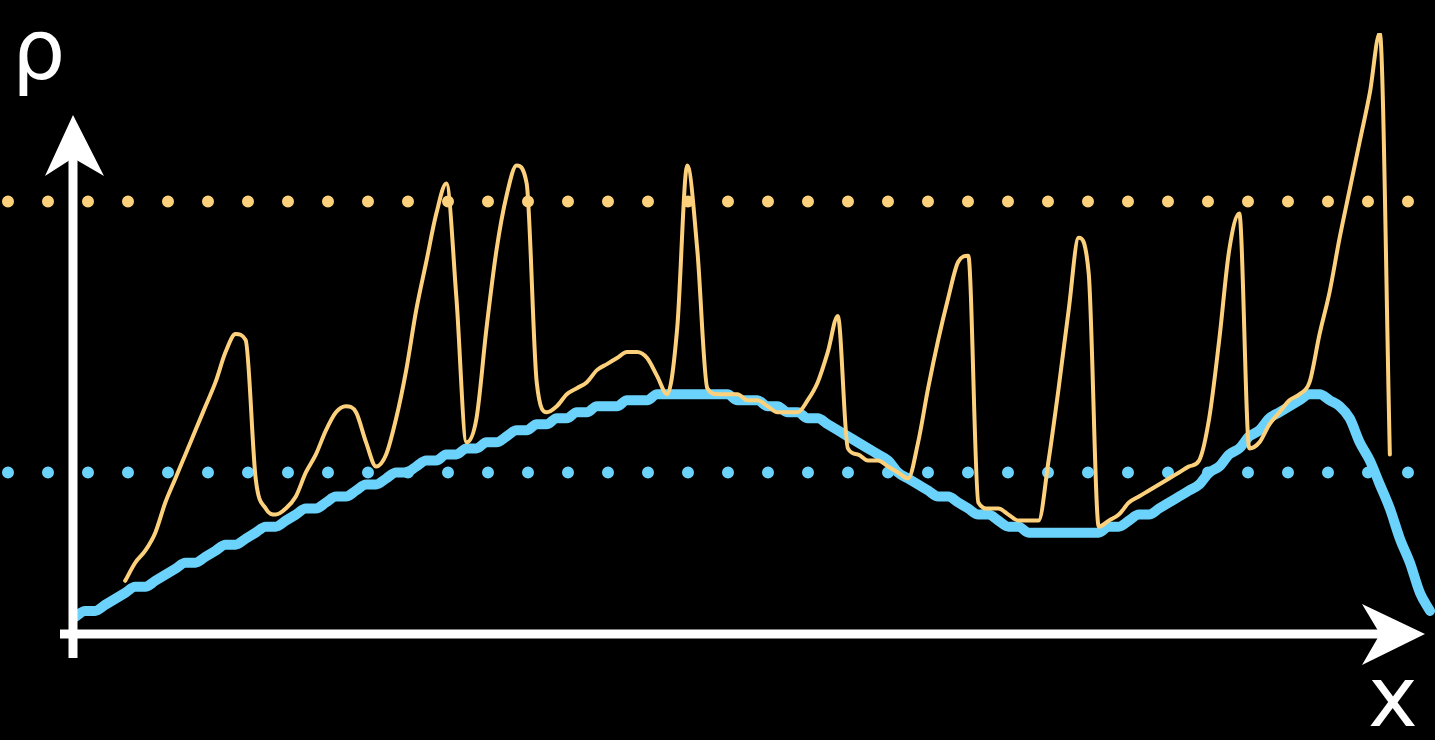 This screenshot has width=1435, height=740. I want to click on y-axis-title: ρ, so click(39, 50).